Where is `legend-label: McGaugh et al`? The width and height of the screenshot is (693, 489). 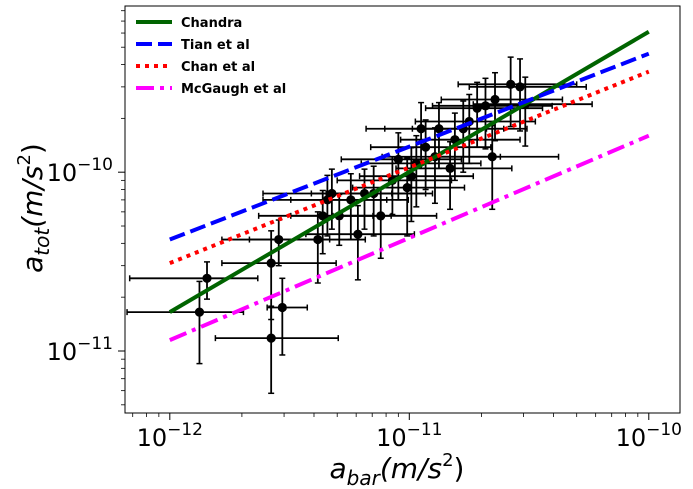
legend-label: McGaugh et al is located at coordinates (233, 89).